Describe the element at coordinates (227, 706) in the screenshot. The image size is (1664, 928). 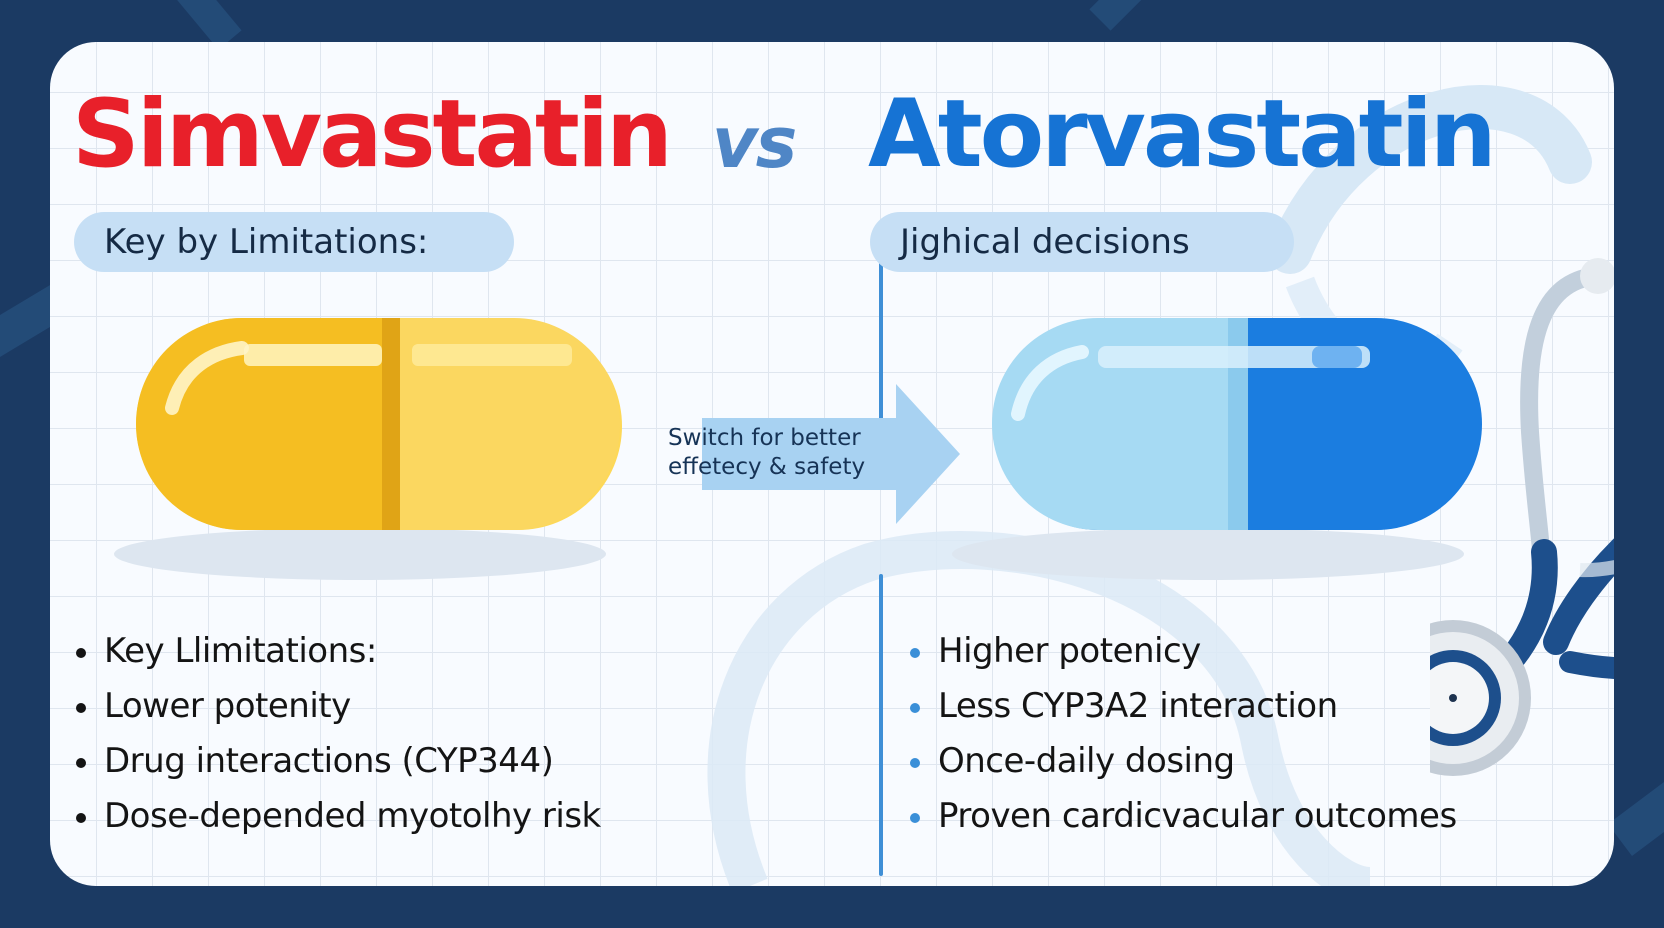
I see `list-item-text: Lower potenity` at that location.